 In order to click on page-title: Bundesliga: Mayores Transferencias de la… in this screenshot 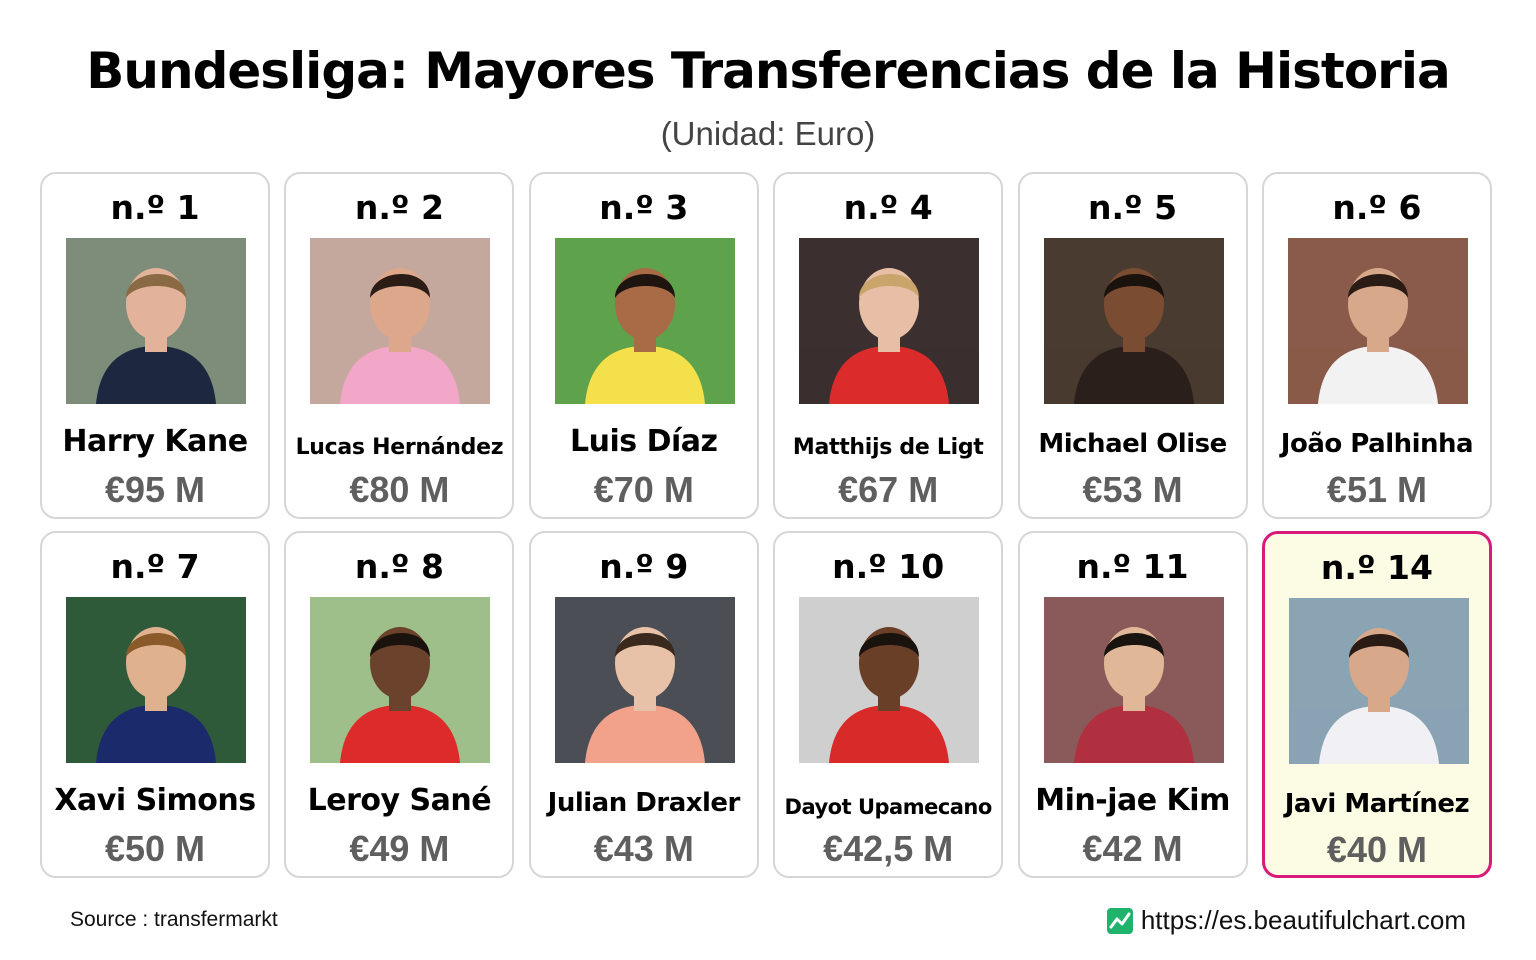, I will do `click(768, 71)`.